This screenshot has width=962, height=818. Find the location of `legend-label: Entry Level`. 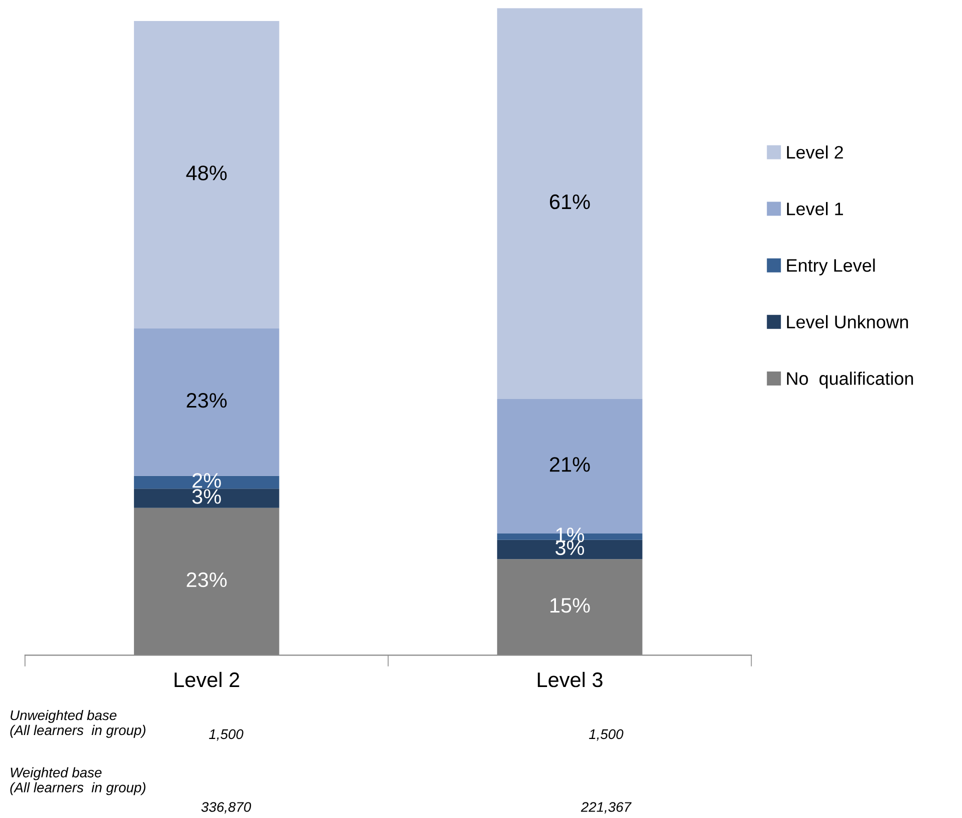

legend-label: Entry Level is located at coordinates (831, 267).